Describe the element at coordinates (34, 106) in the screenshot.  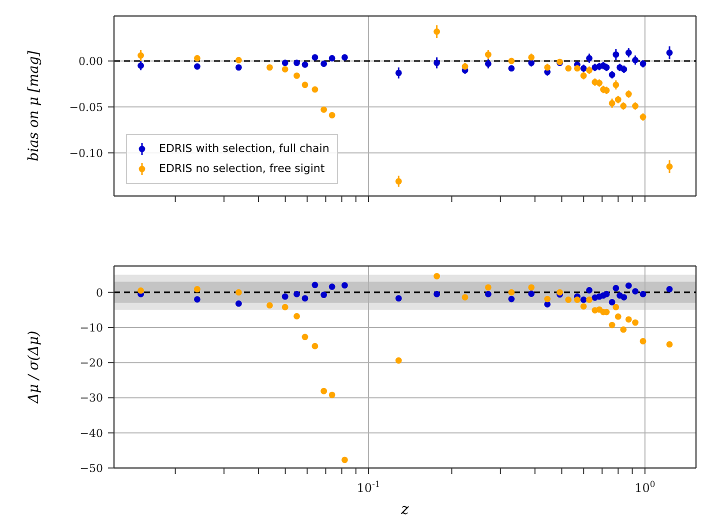
I see `y-axis-title: bias on μ [mag]` at that location.